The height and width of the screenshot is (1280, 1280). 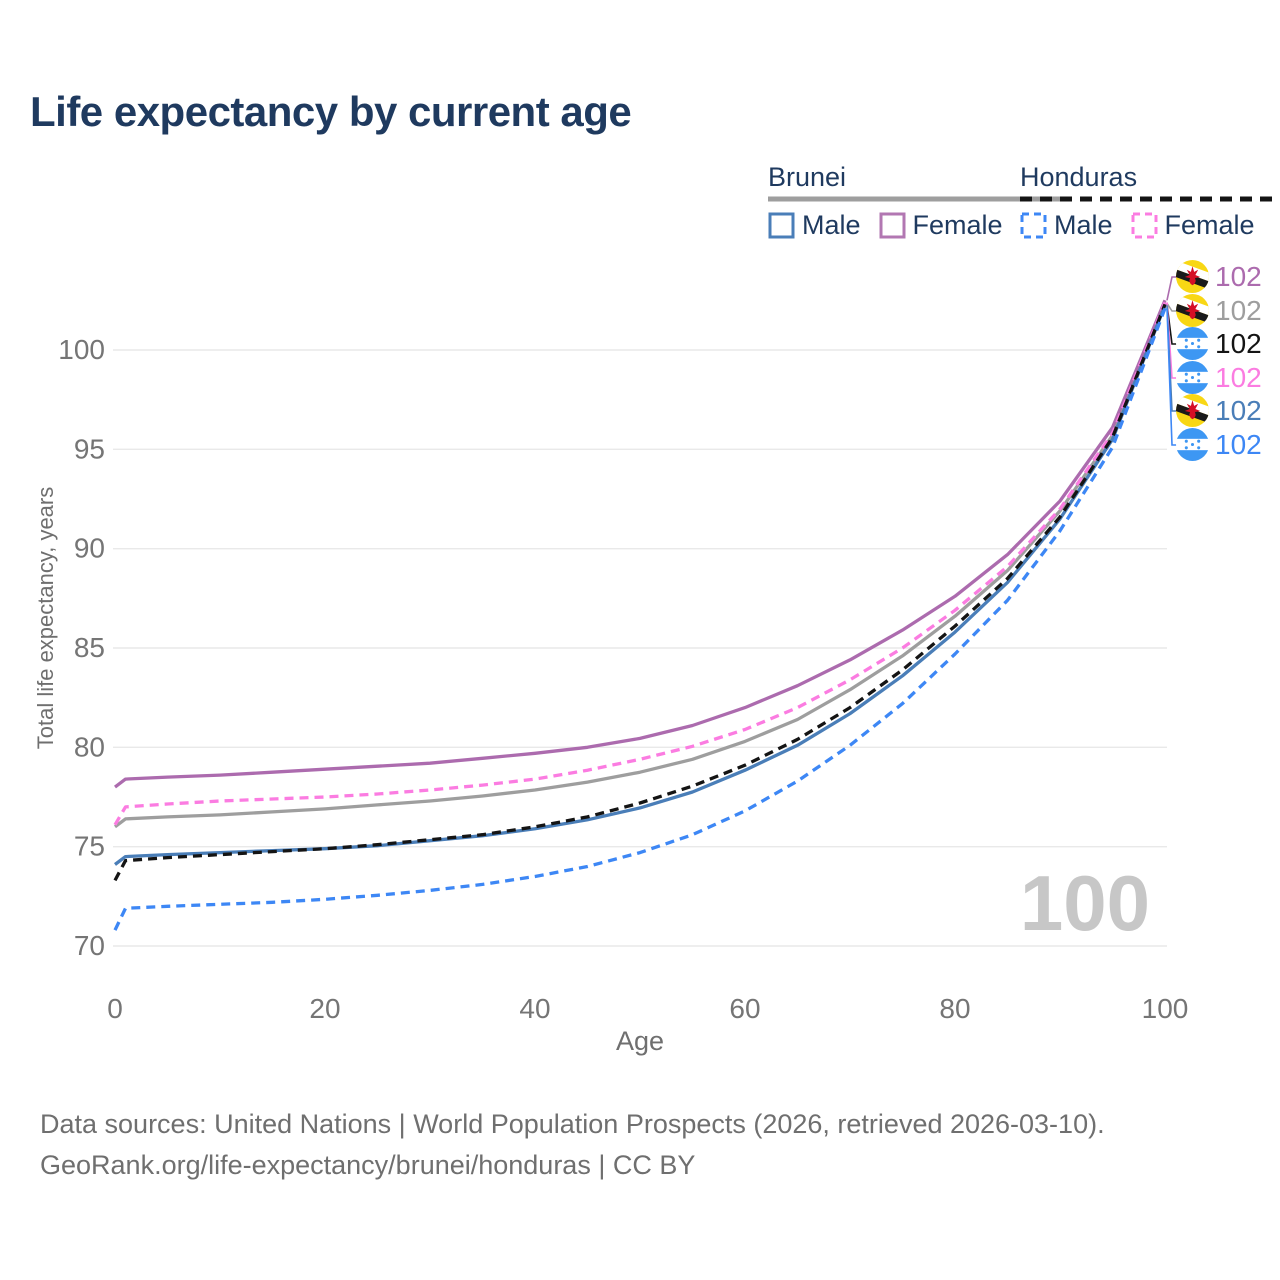 I want to click on x-tick-100: 100, so click(x=1165, y=1008).